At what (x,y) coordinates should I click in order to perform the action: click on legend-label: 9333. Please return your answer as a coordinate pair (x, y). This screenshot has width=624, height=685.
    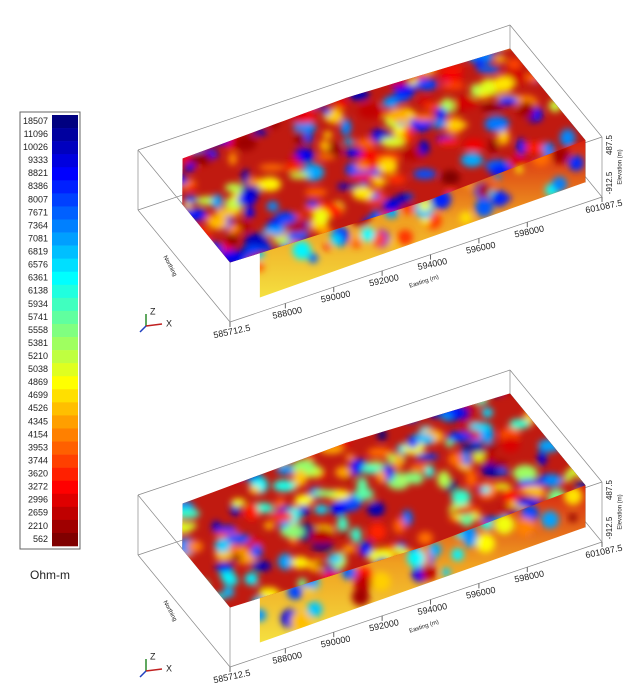
    Looking at the image, I should click on (38, 160).